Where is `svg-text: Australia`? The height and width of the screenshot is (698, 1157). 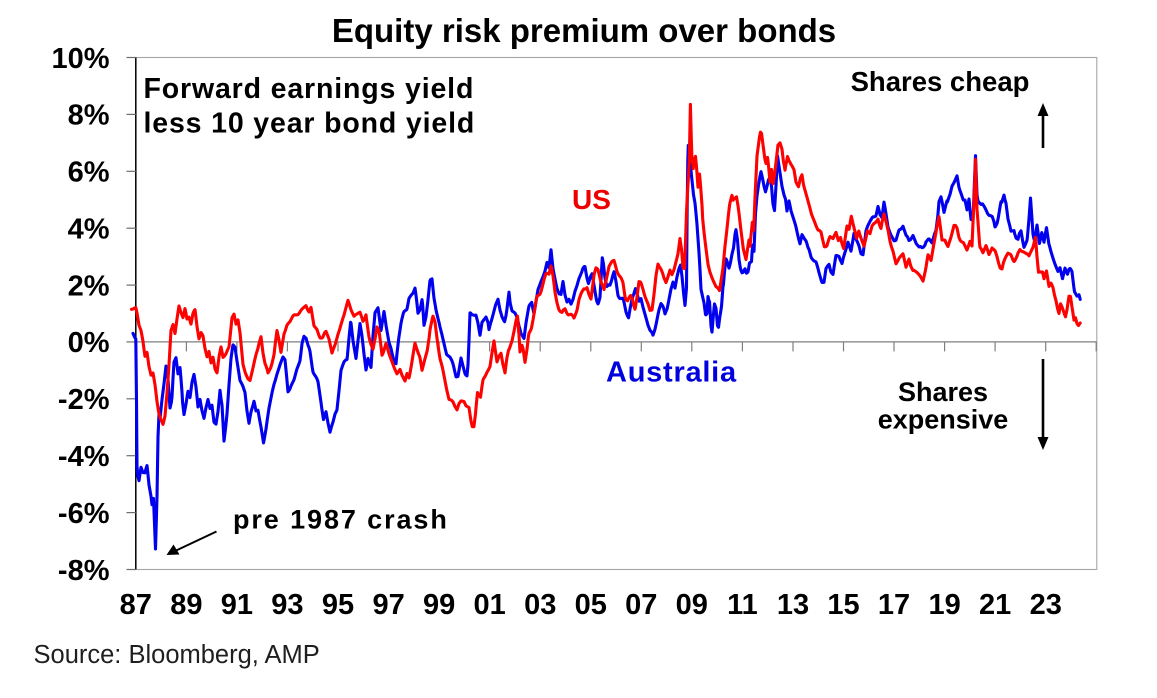
svg-text: Australia is located at coordinates (671, 373).